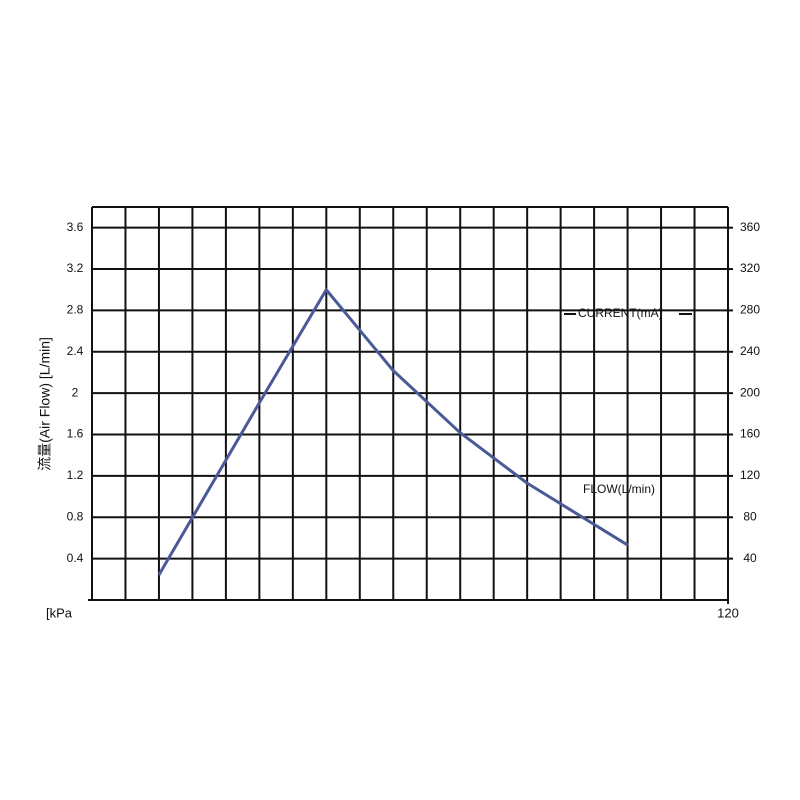 The image size is (800, 800). Describe the element at coordinates (620, 313) in the screenshot. I see `annotation: CURRENT(mA)` at that location.